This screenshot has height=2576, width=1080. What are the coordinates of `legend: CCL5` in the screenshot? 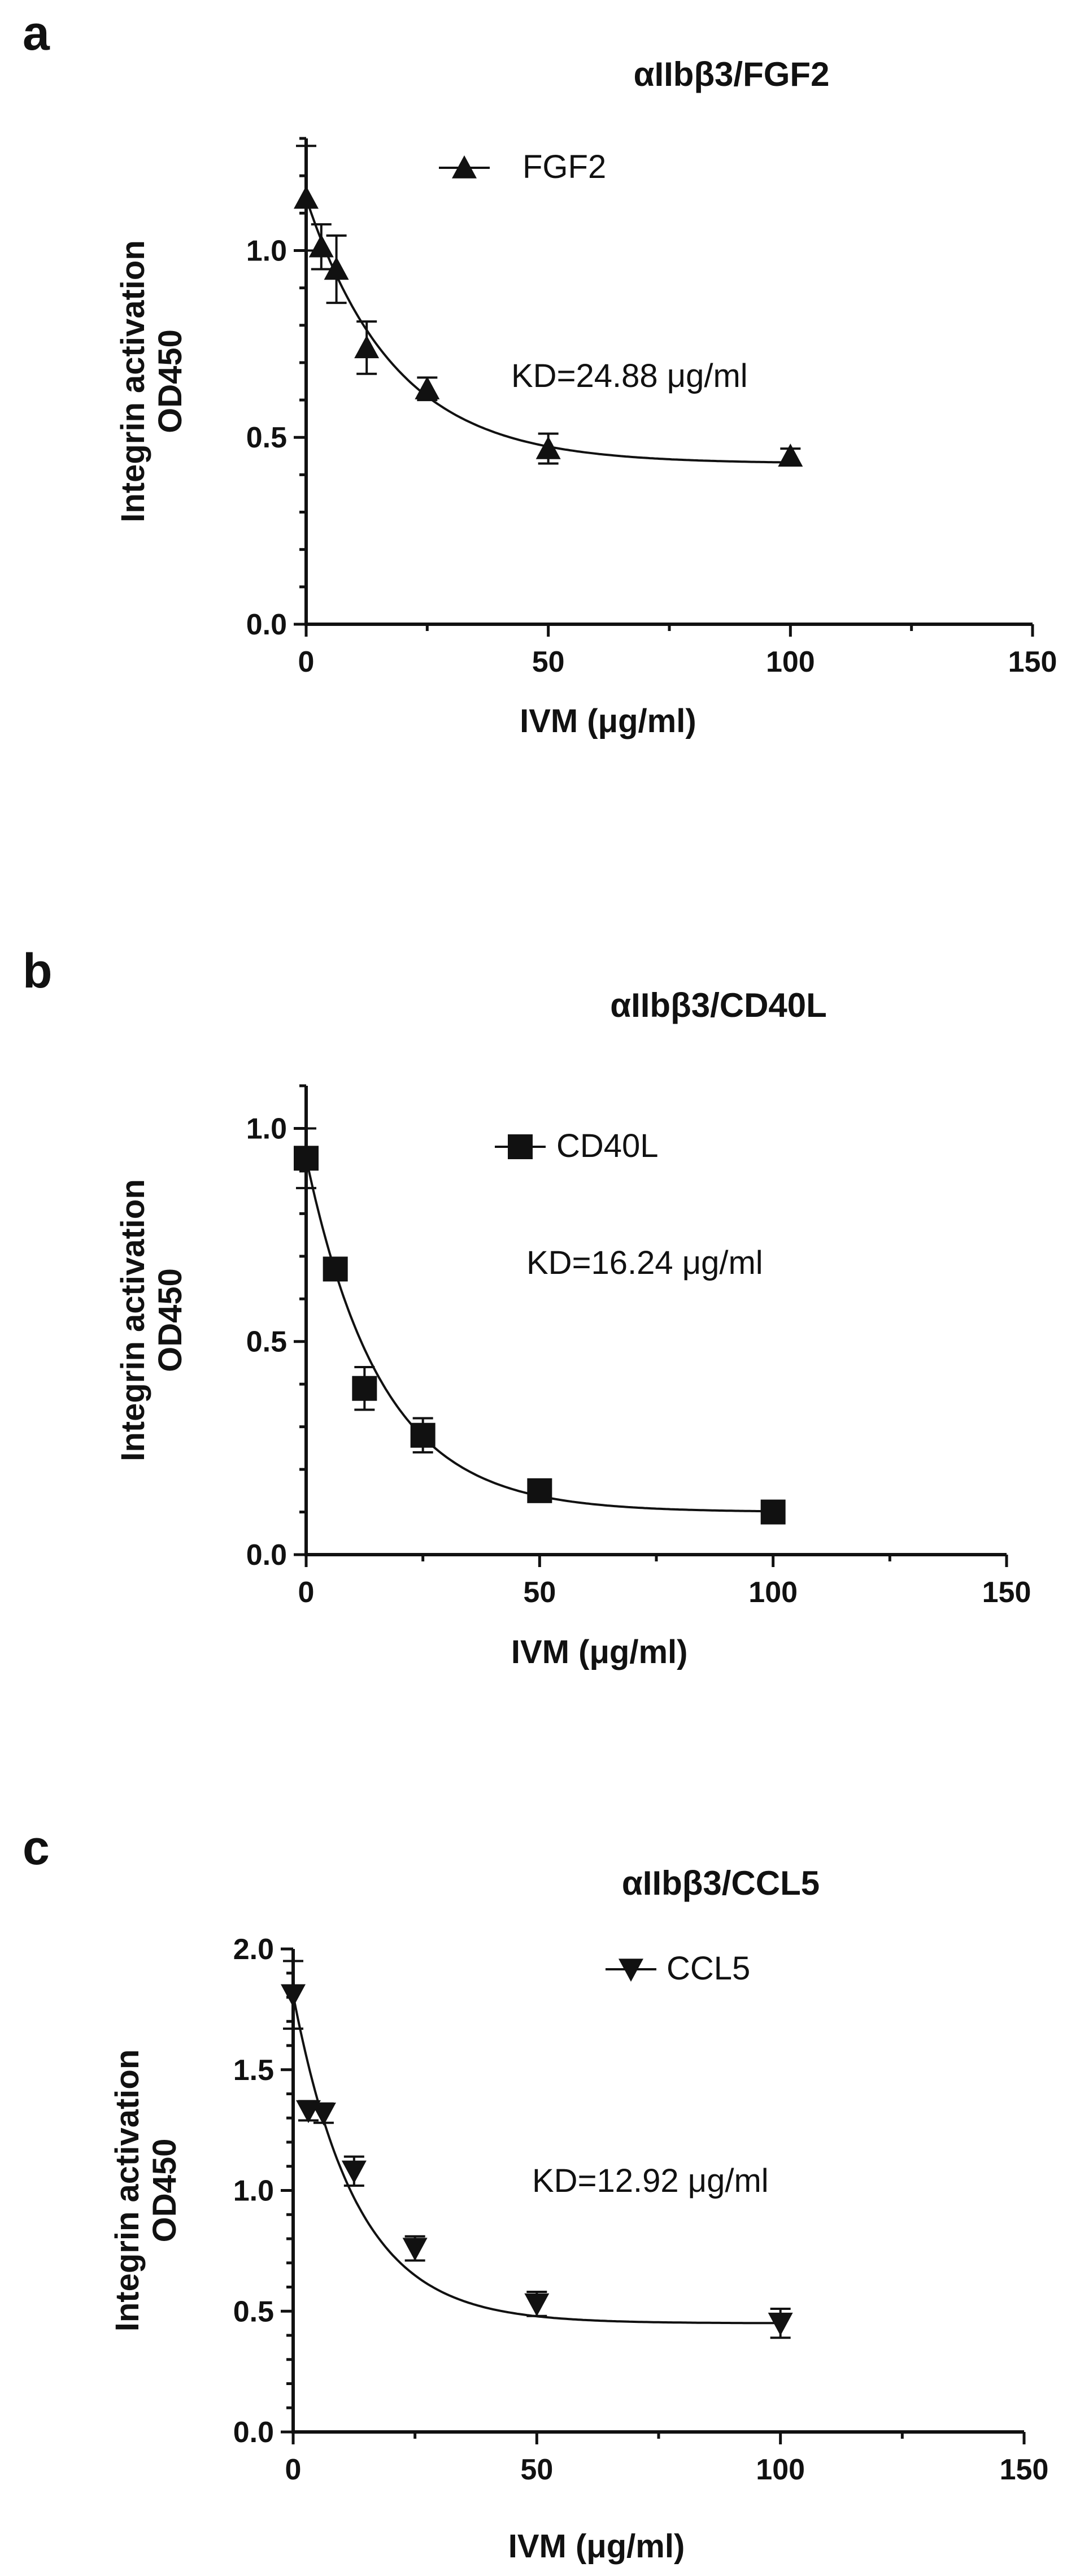 It's located at (678, 1968).